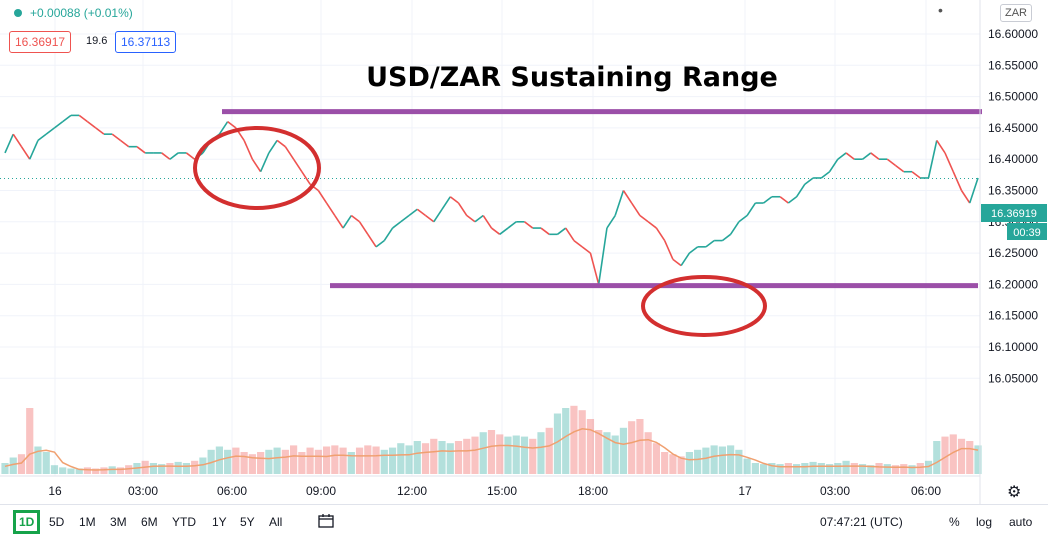 The height and width of the screenshot is (538, 1048). I want to click on range-5d-button: 5D, so click(57, 522).